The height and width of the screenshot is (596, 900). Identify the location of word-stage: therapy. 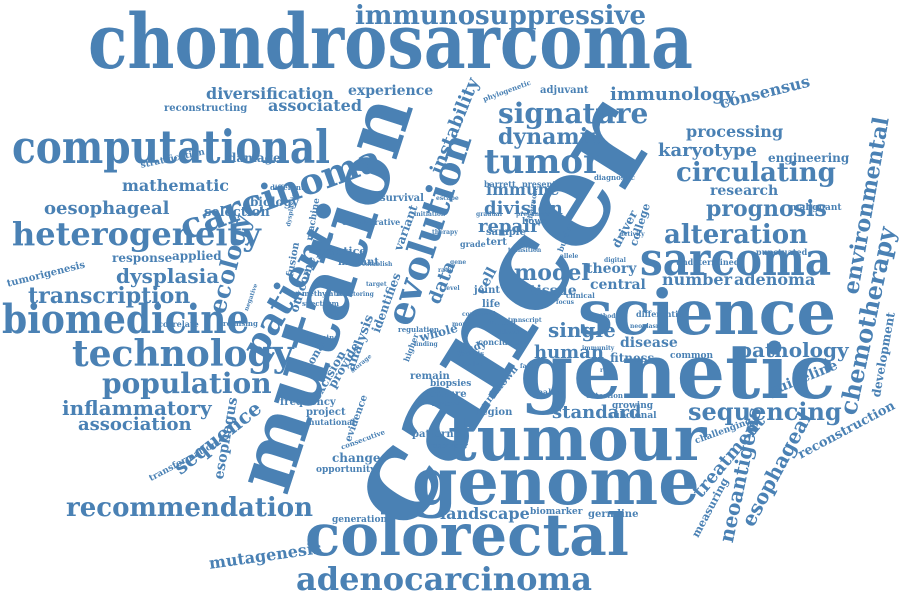
(445, 232).